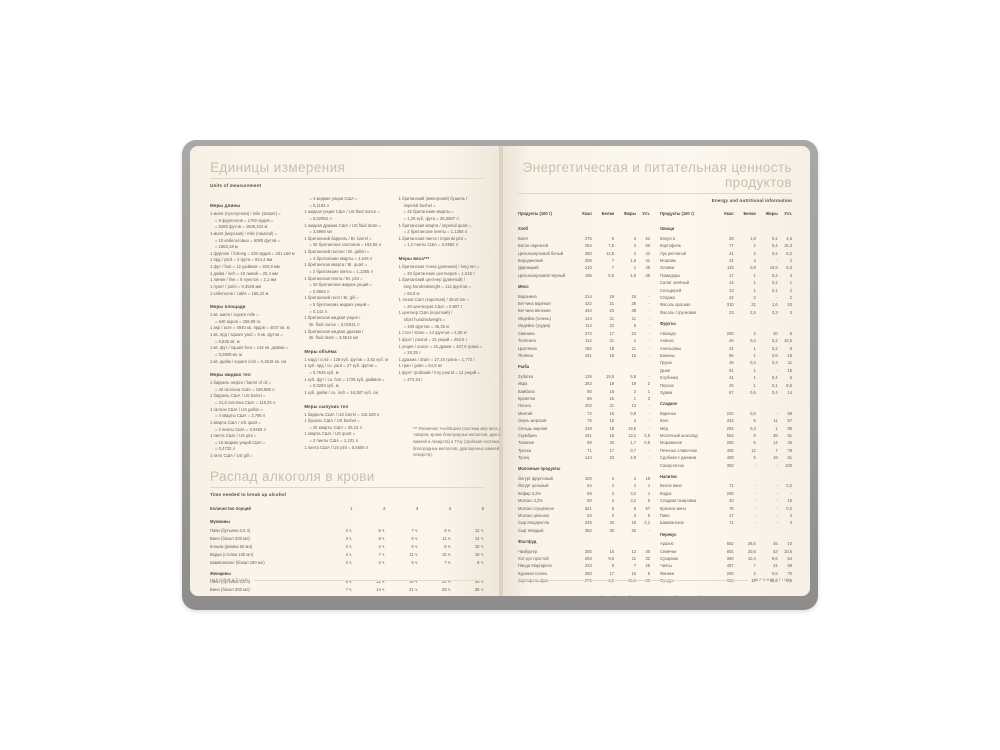 This screenshot has height=750, width=1000. What do you see at coordinates (790, 290) in the screenshot?
I see `nutrition-carbs-cell: 2` at bounding box center [790, 290].